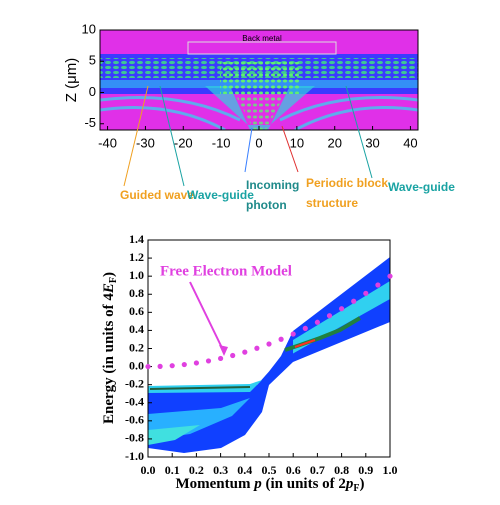 This screenshot has width=500, height=505. Describe the element at coordinates (89, 28) in the screenshot. I see `y-tick-label: 10` at that location.